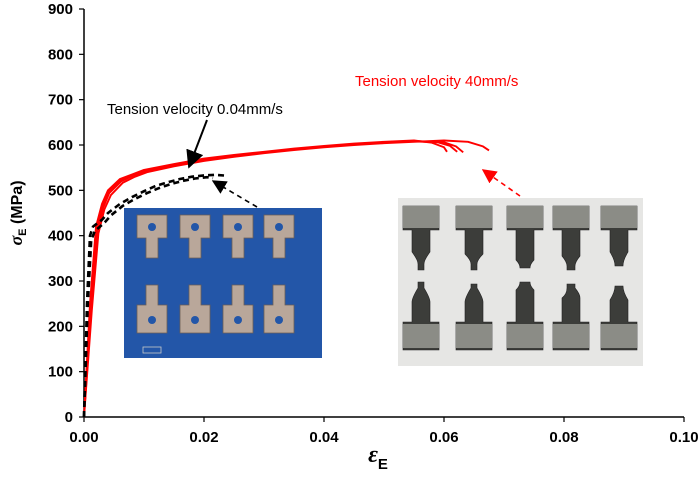  I want to click on series-2-run-2-line, so click(148, 296).